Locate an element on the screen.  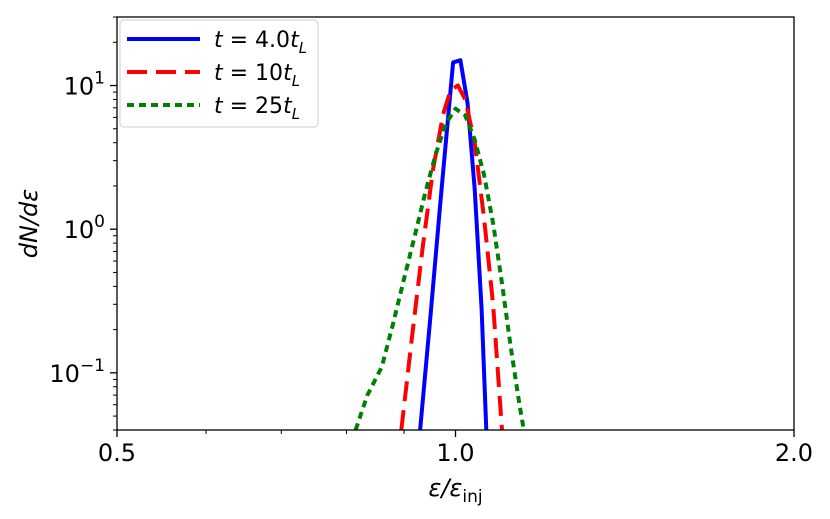
y-tick-label: 10⁻¹ is located at coordinates (77, 372).